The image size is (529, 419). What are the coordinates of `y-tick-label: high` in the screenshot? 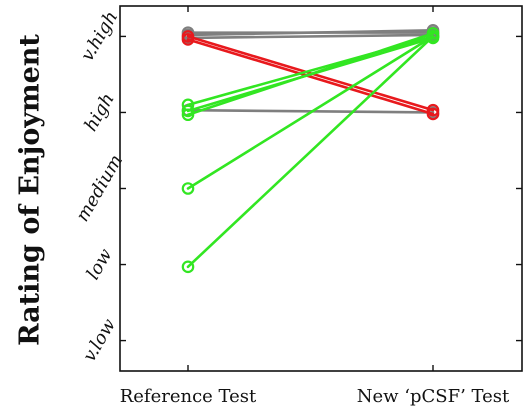 It's located at (99, 112).